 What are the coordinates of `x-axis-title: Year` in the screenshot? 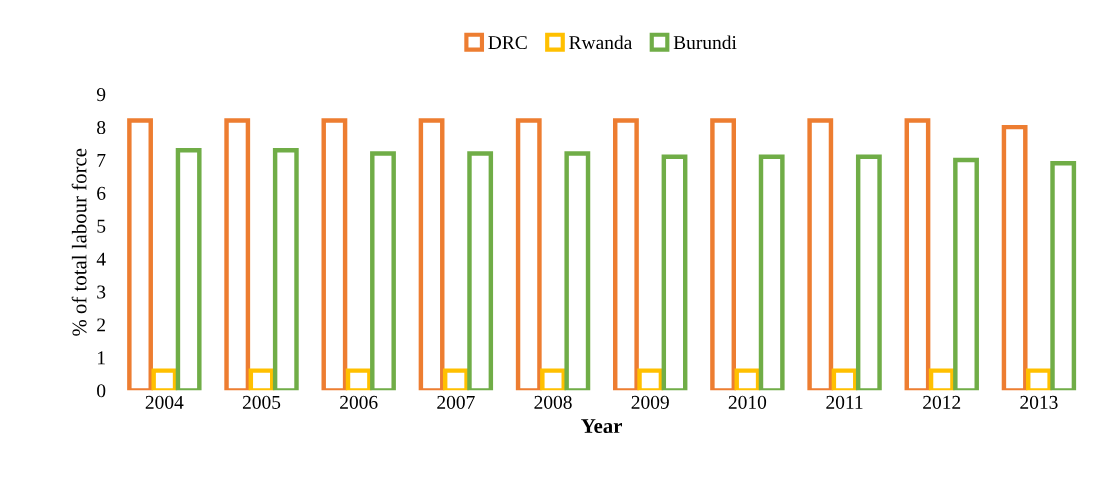 It's located at (601, 426).